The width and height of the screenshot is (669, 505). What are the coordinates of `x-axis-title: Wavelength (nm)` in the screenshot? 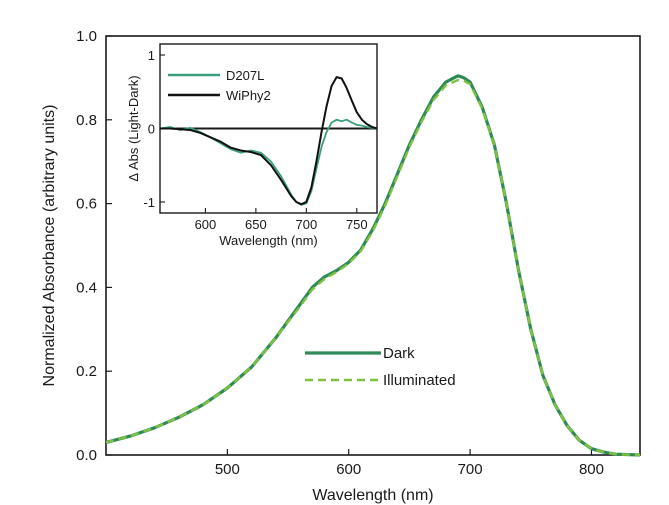 It's located at (372, 495).